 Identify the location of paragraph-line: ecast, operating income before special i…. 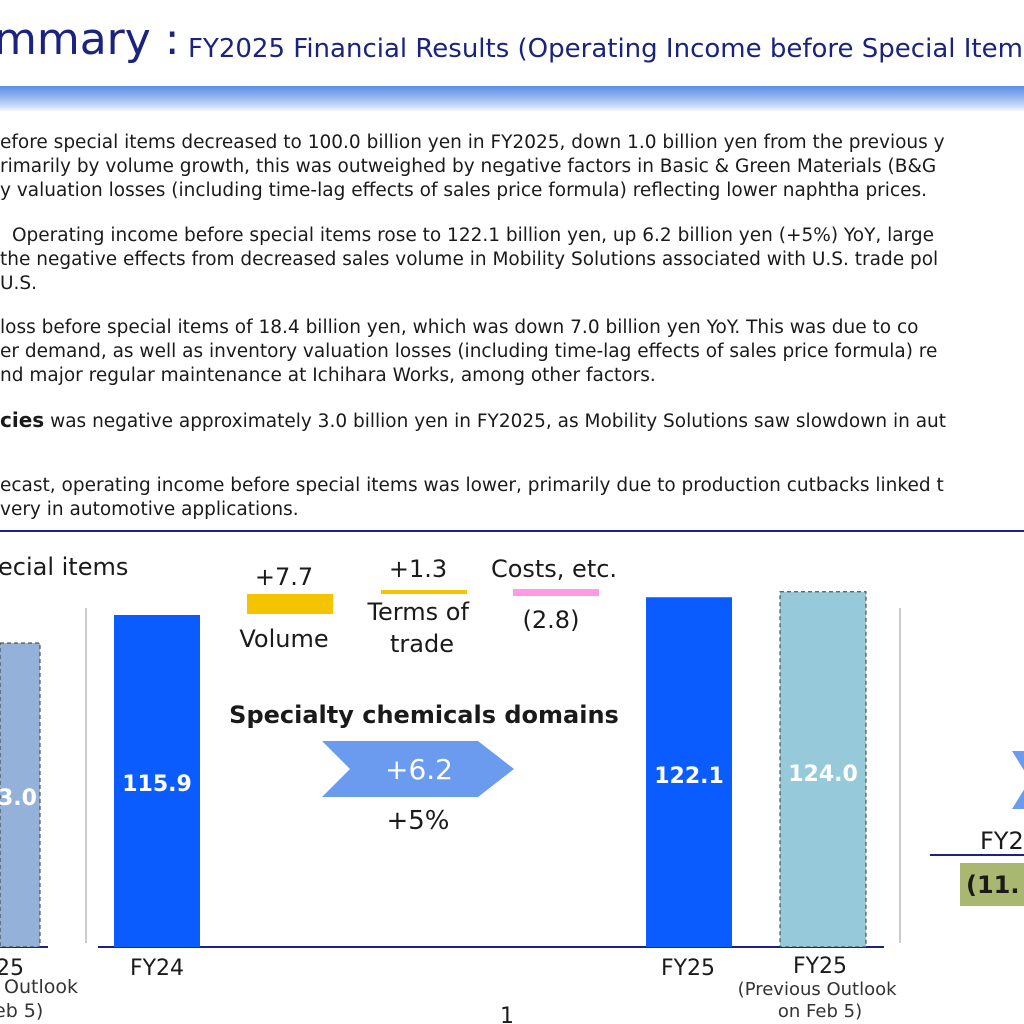
(472, 485).